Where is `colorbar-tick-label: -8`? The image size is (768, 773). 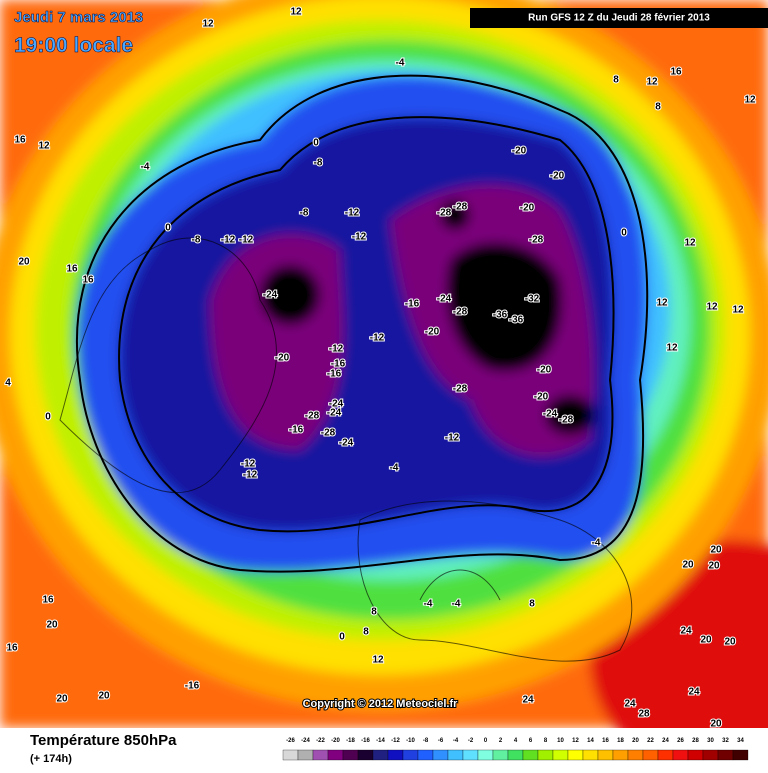 colorbar-tick-label: -8 is located at coordinates (426, 741).